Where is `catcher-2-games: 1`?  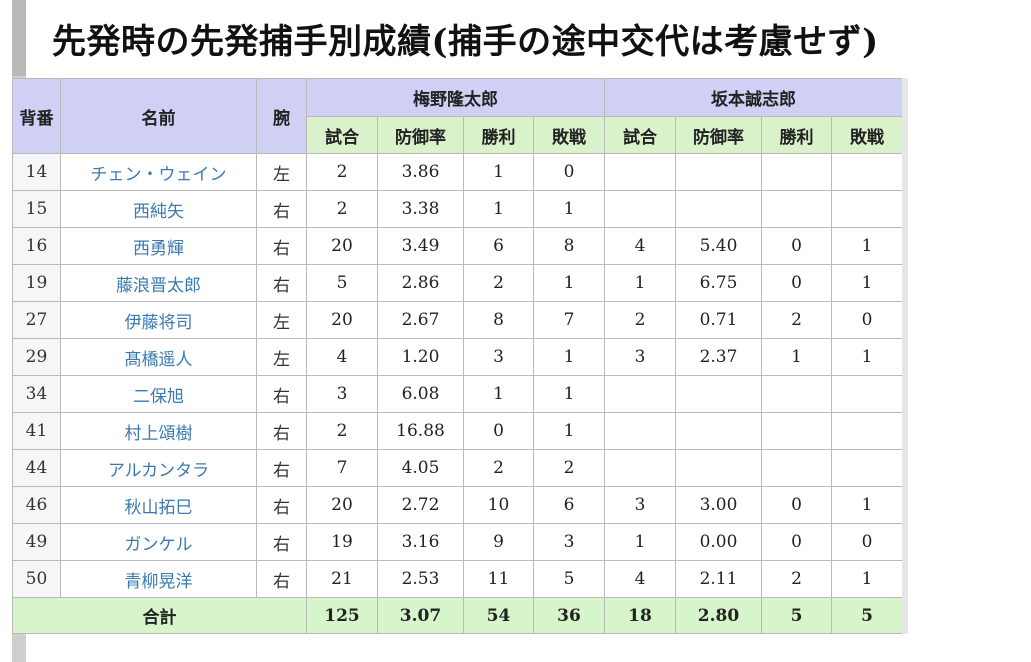 catcher-2-games: 1 is located at coordinates (640, 283).